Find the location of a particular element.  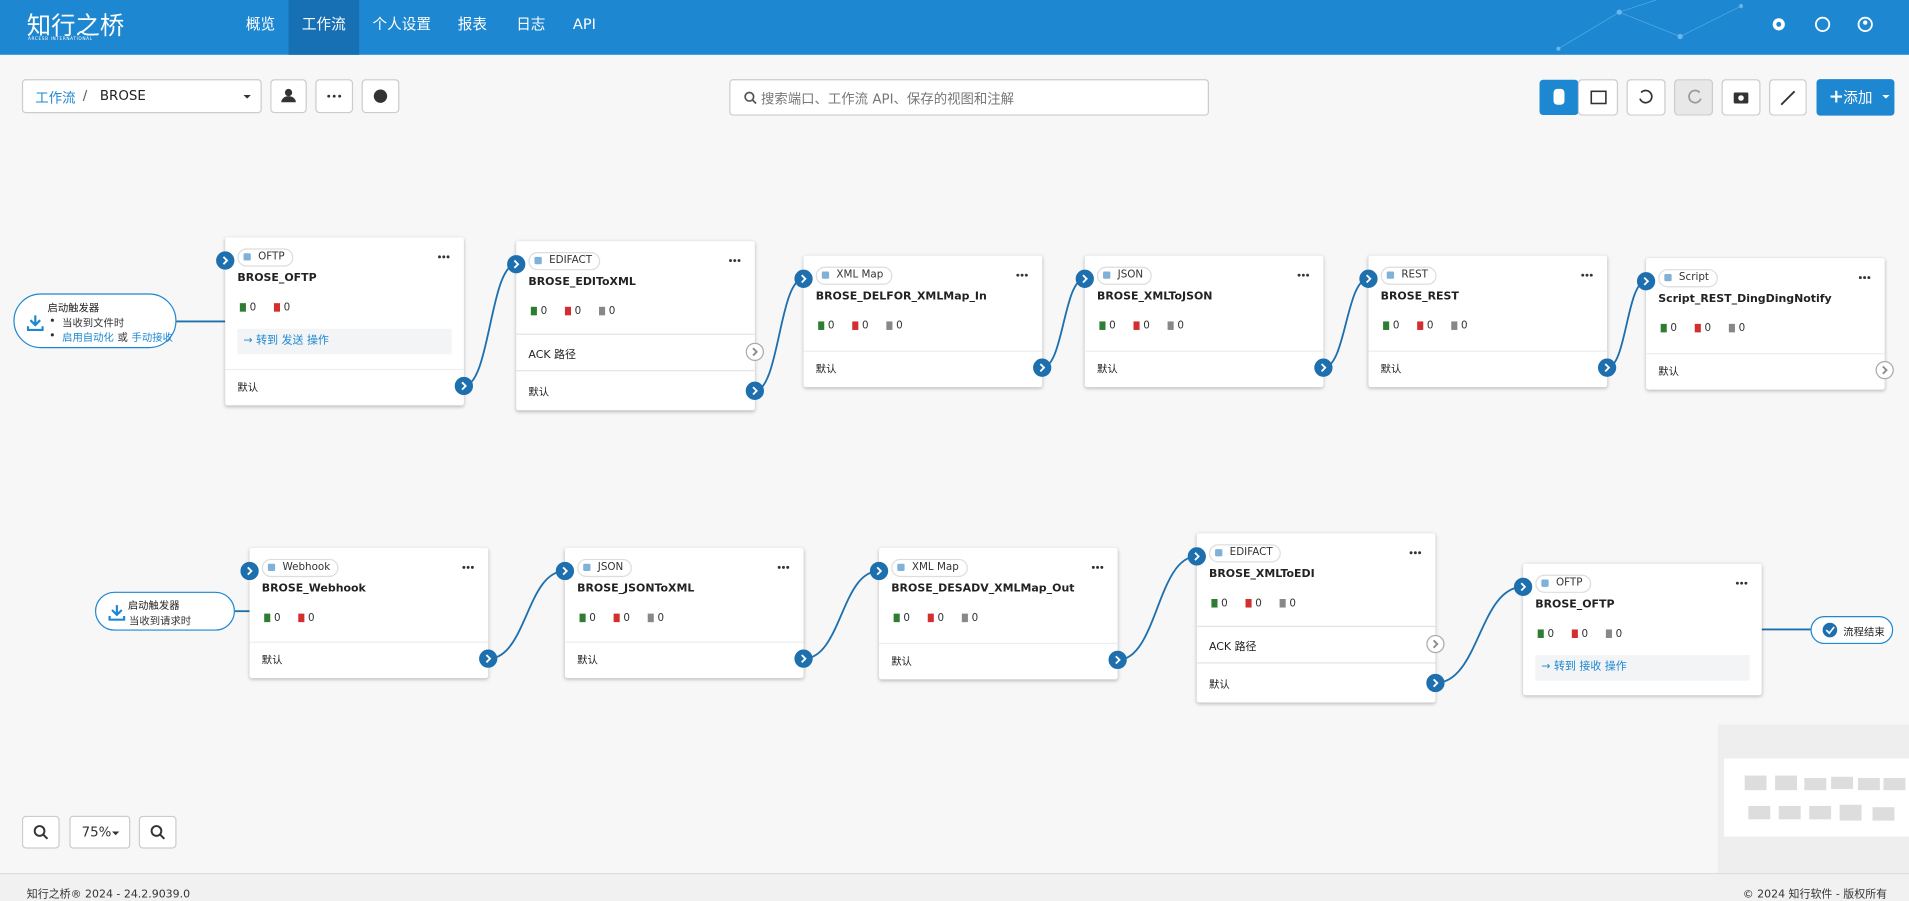

search-icon is located at coordinates (750, 98).